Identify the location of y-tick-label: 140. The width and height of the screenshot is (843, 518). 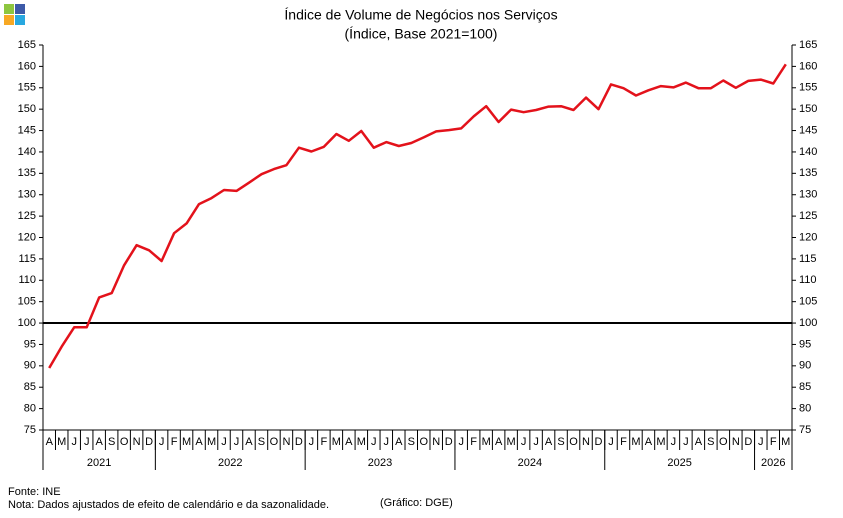
(27, 152).